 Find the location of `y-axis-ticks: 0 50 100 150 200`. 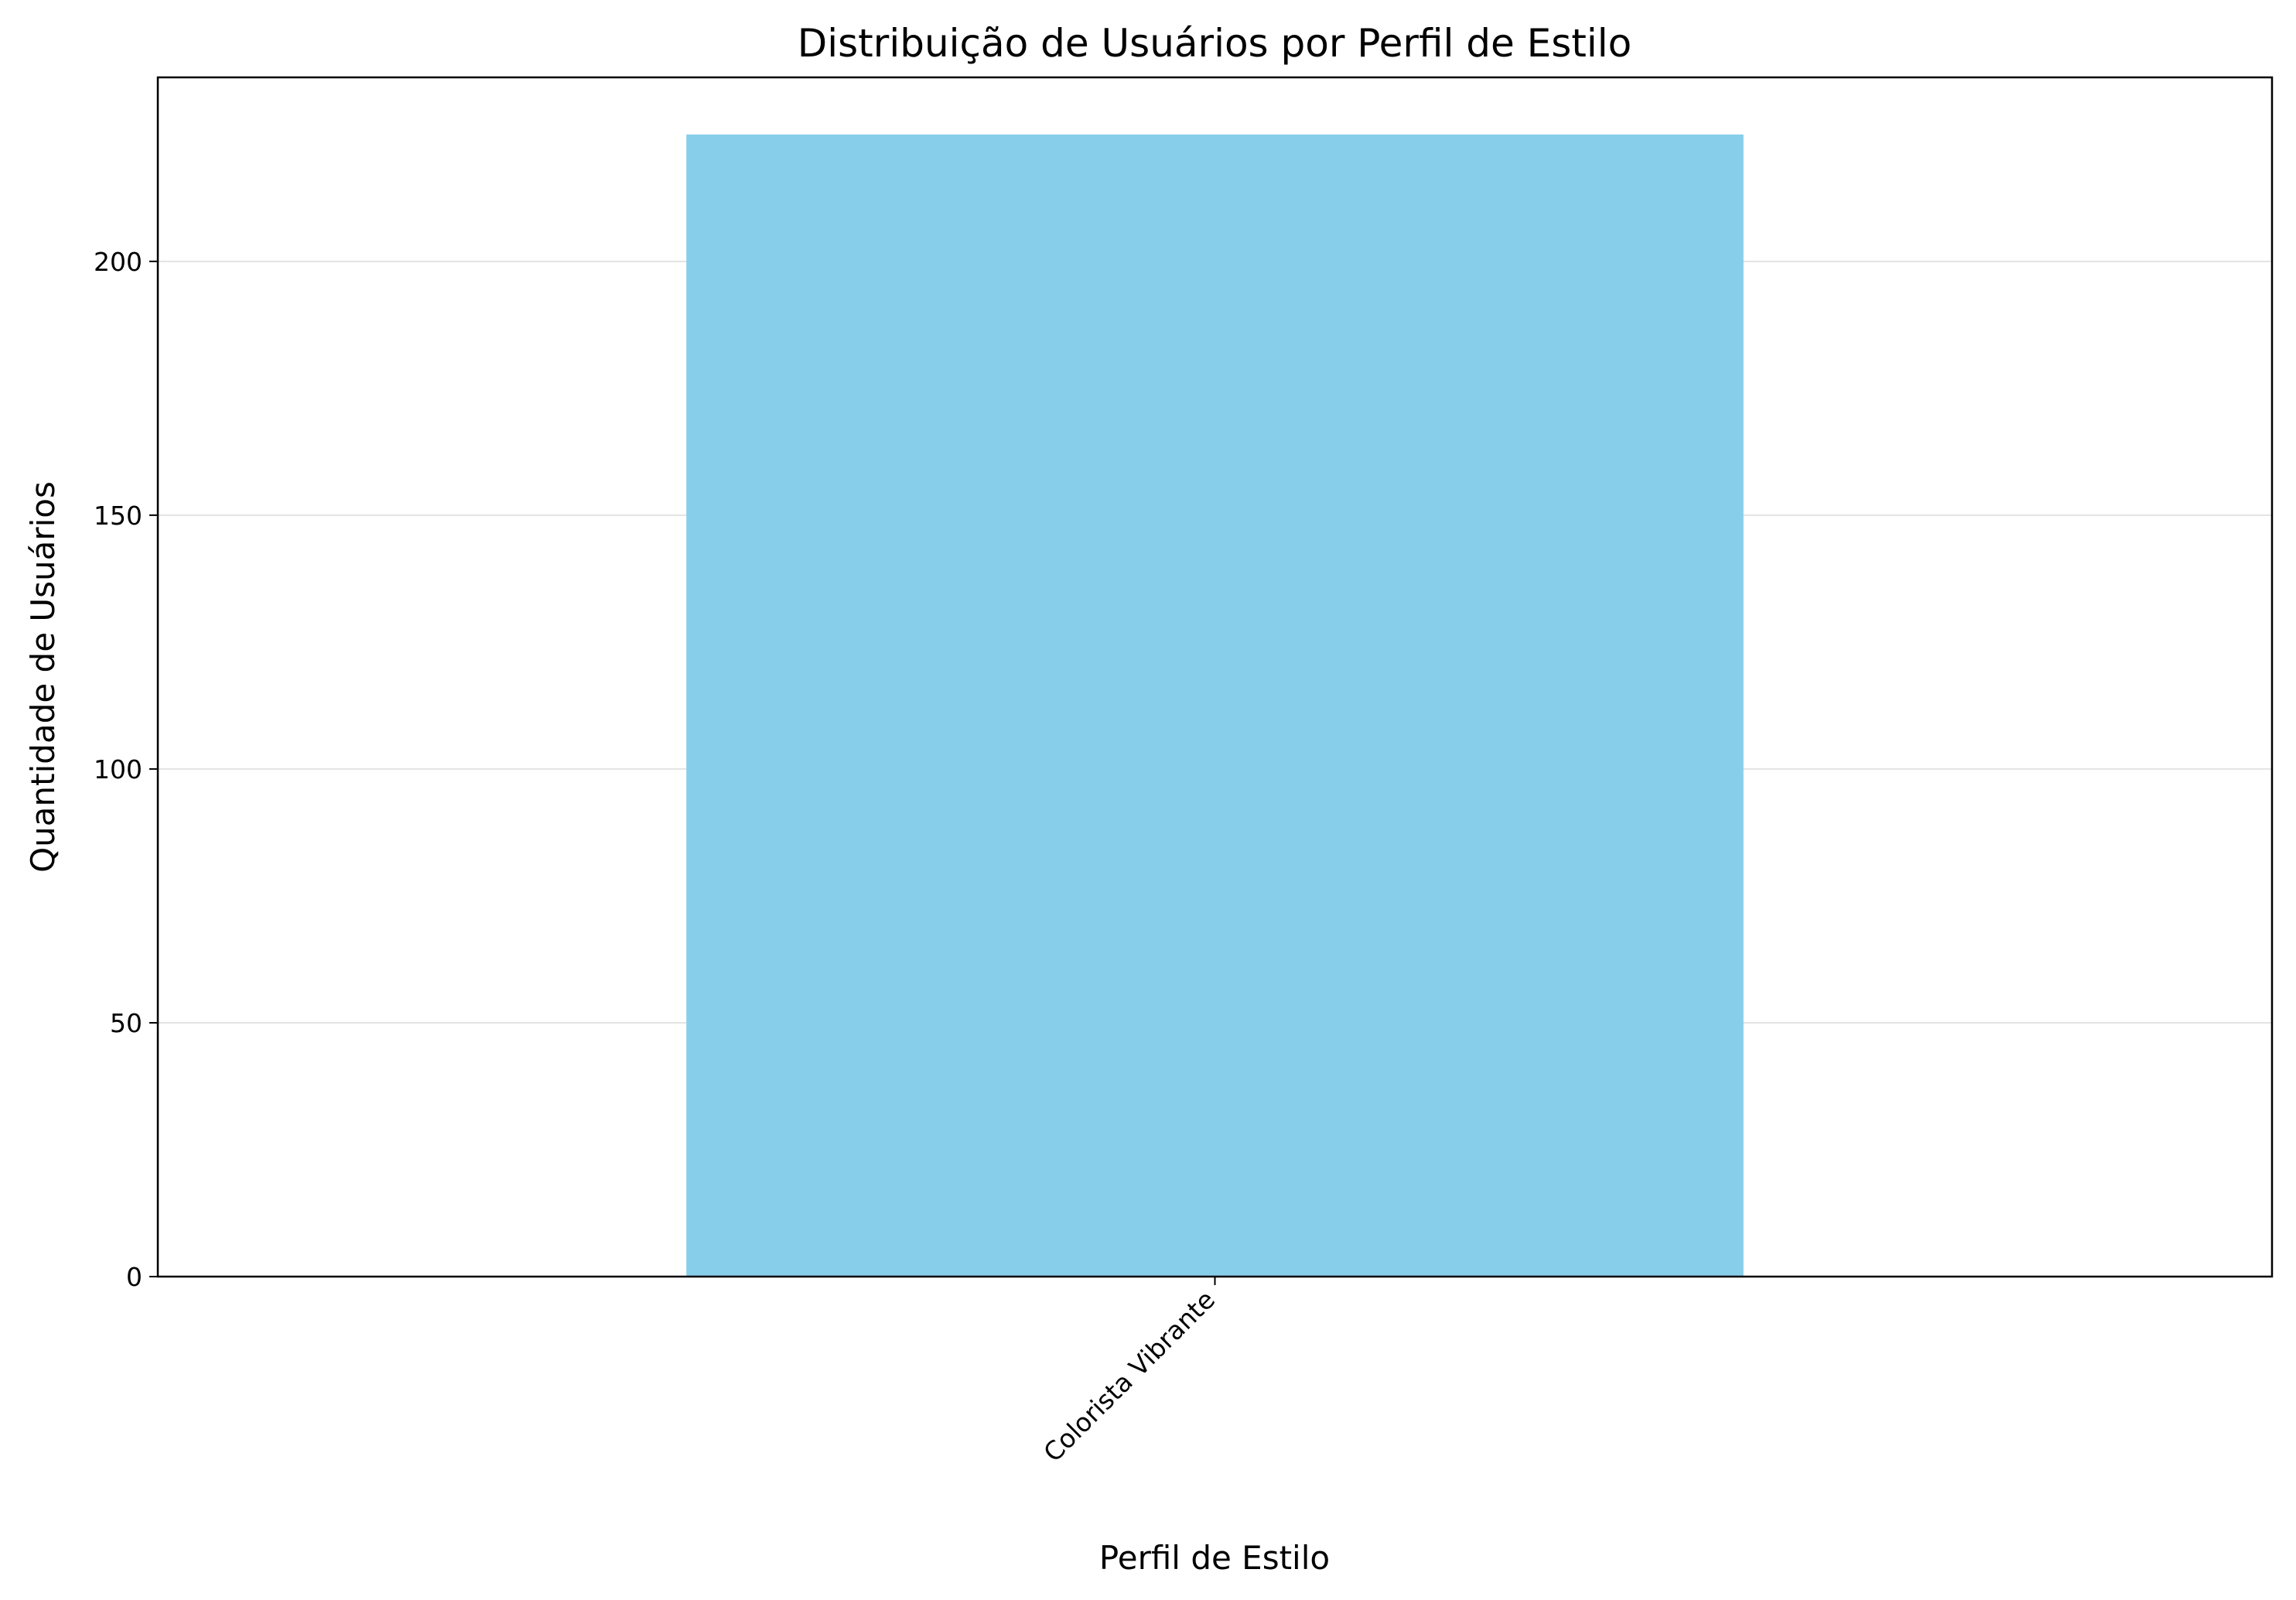

y-axis-ticks: 0 50 100 150 200 is located at coordinates (126, 769).